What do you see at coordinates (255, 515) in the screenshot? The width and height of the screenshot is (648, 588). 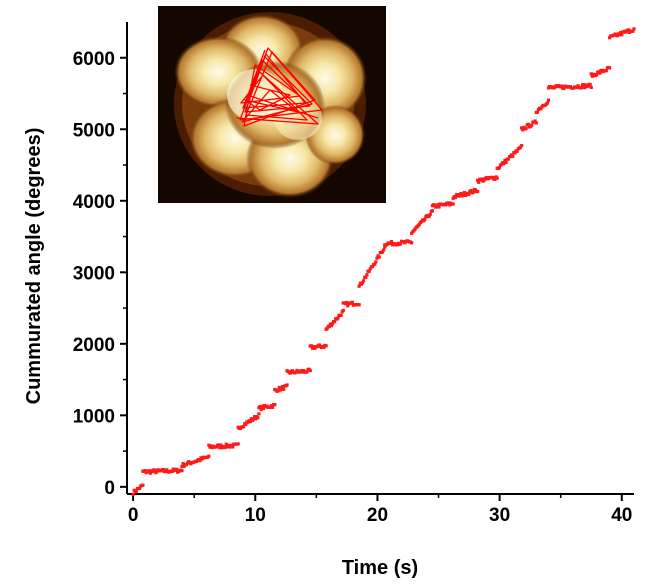 I see `x-tick-label: 10` at bounding box center [255, 515].